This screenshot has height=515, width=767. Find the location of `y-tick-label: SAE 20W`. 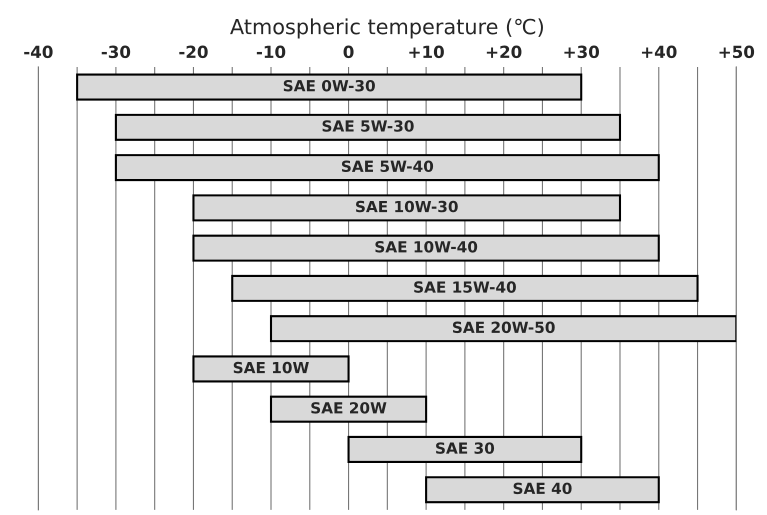

y-tick-label: SAE 20W is located at coordinates (348, 408).